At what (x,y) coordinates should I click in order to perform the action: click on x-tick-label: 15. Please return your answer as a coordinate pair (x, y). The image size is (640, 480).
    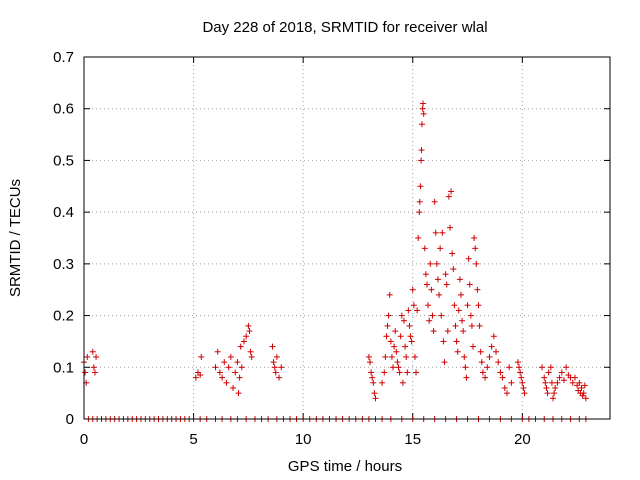
    Looking at the image, I should click on (412, 439).